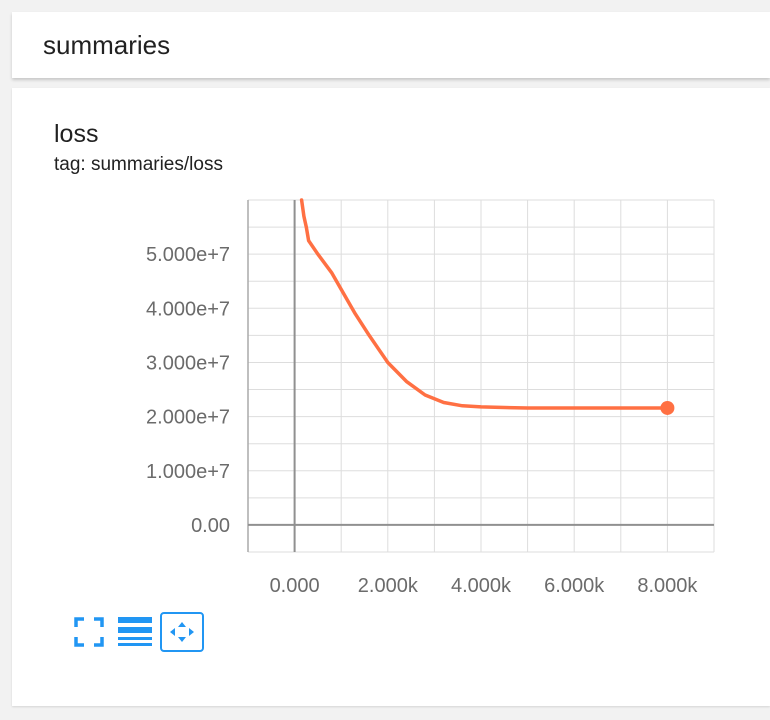 The image size is (770, 720). What do you see at coordinates (138, 164) in the screenshot?
I see `chart-tag: tag: summaries/loss` at bounding box center [138, 164].